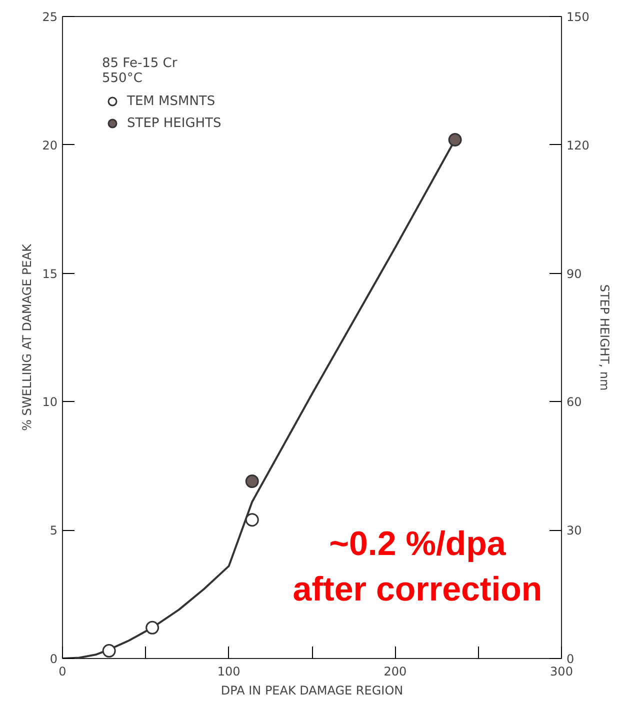 This screenshot has width=619, height=708. I want to click on y-tick-label: 0, so click(54, 659).